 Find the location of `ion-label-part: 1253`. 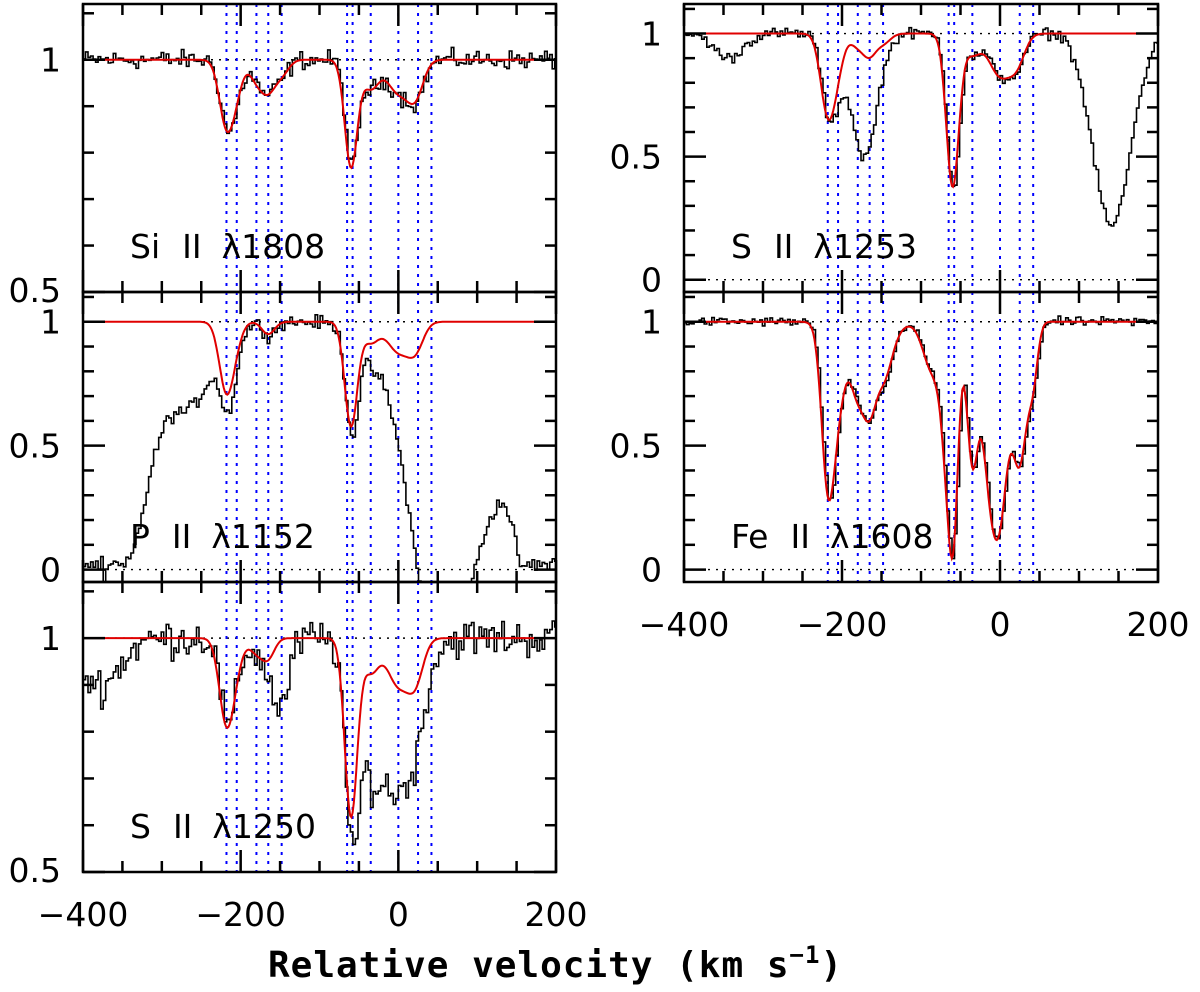

ion-label-part: 1253 is located at coordinates (875, 246).